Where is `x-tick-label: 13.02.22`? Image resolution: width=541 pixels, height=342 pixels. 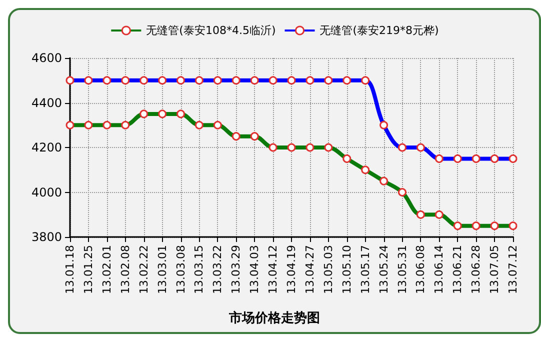
x-tick-label: 13.02.22 is located at coordinates (143, 269).